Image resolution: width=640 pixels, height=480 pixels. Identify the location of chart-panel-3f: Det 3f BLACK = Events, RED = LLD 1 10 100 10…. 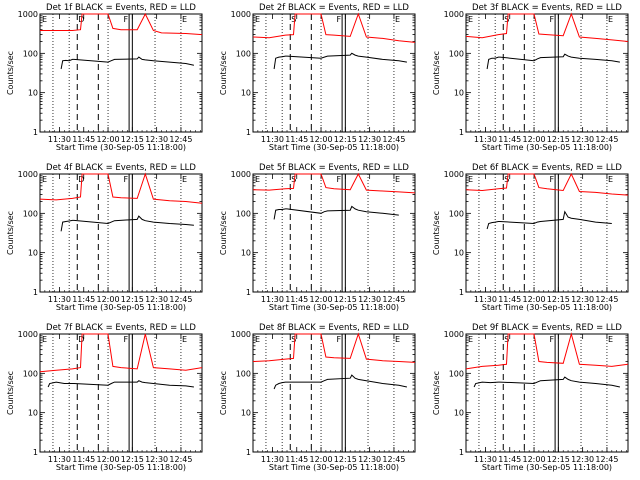
(530, 77).